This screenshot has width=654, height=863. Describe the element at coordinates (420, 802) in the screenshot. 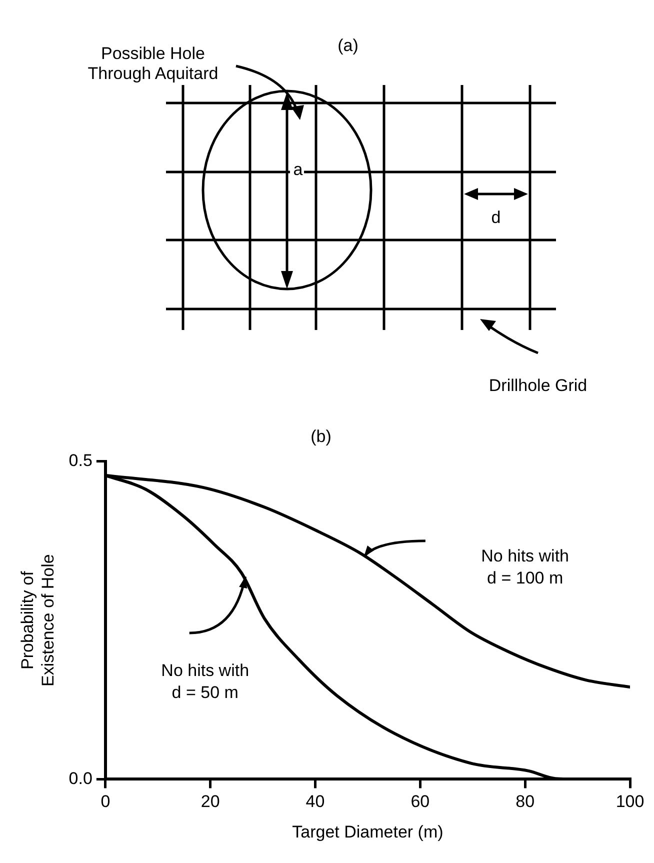

I see `x-tick-label: 60` at that location.